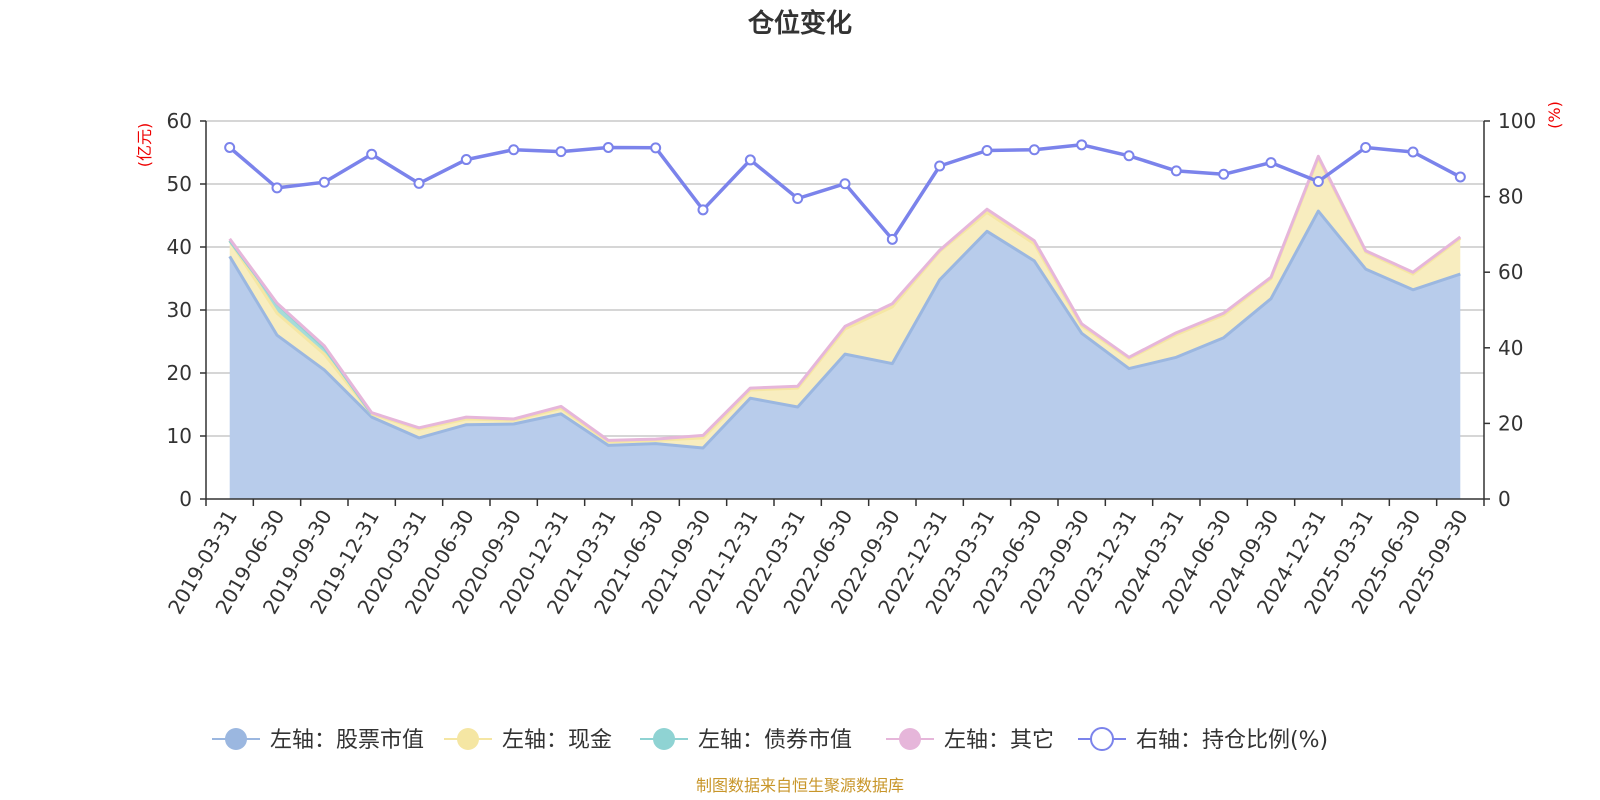 This screenshot has width=1600, height=800. I want to click on right-axis-unit: (%), so click(1554, 115).